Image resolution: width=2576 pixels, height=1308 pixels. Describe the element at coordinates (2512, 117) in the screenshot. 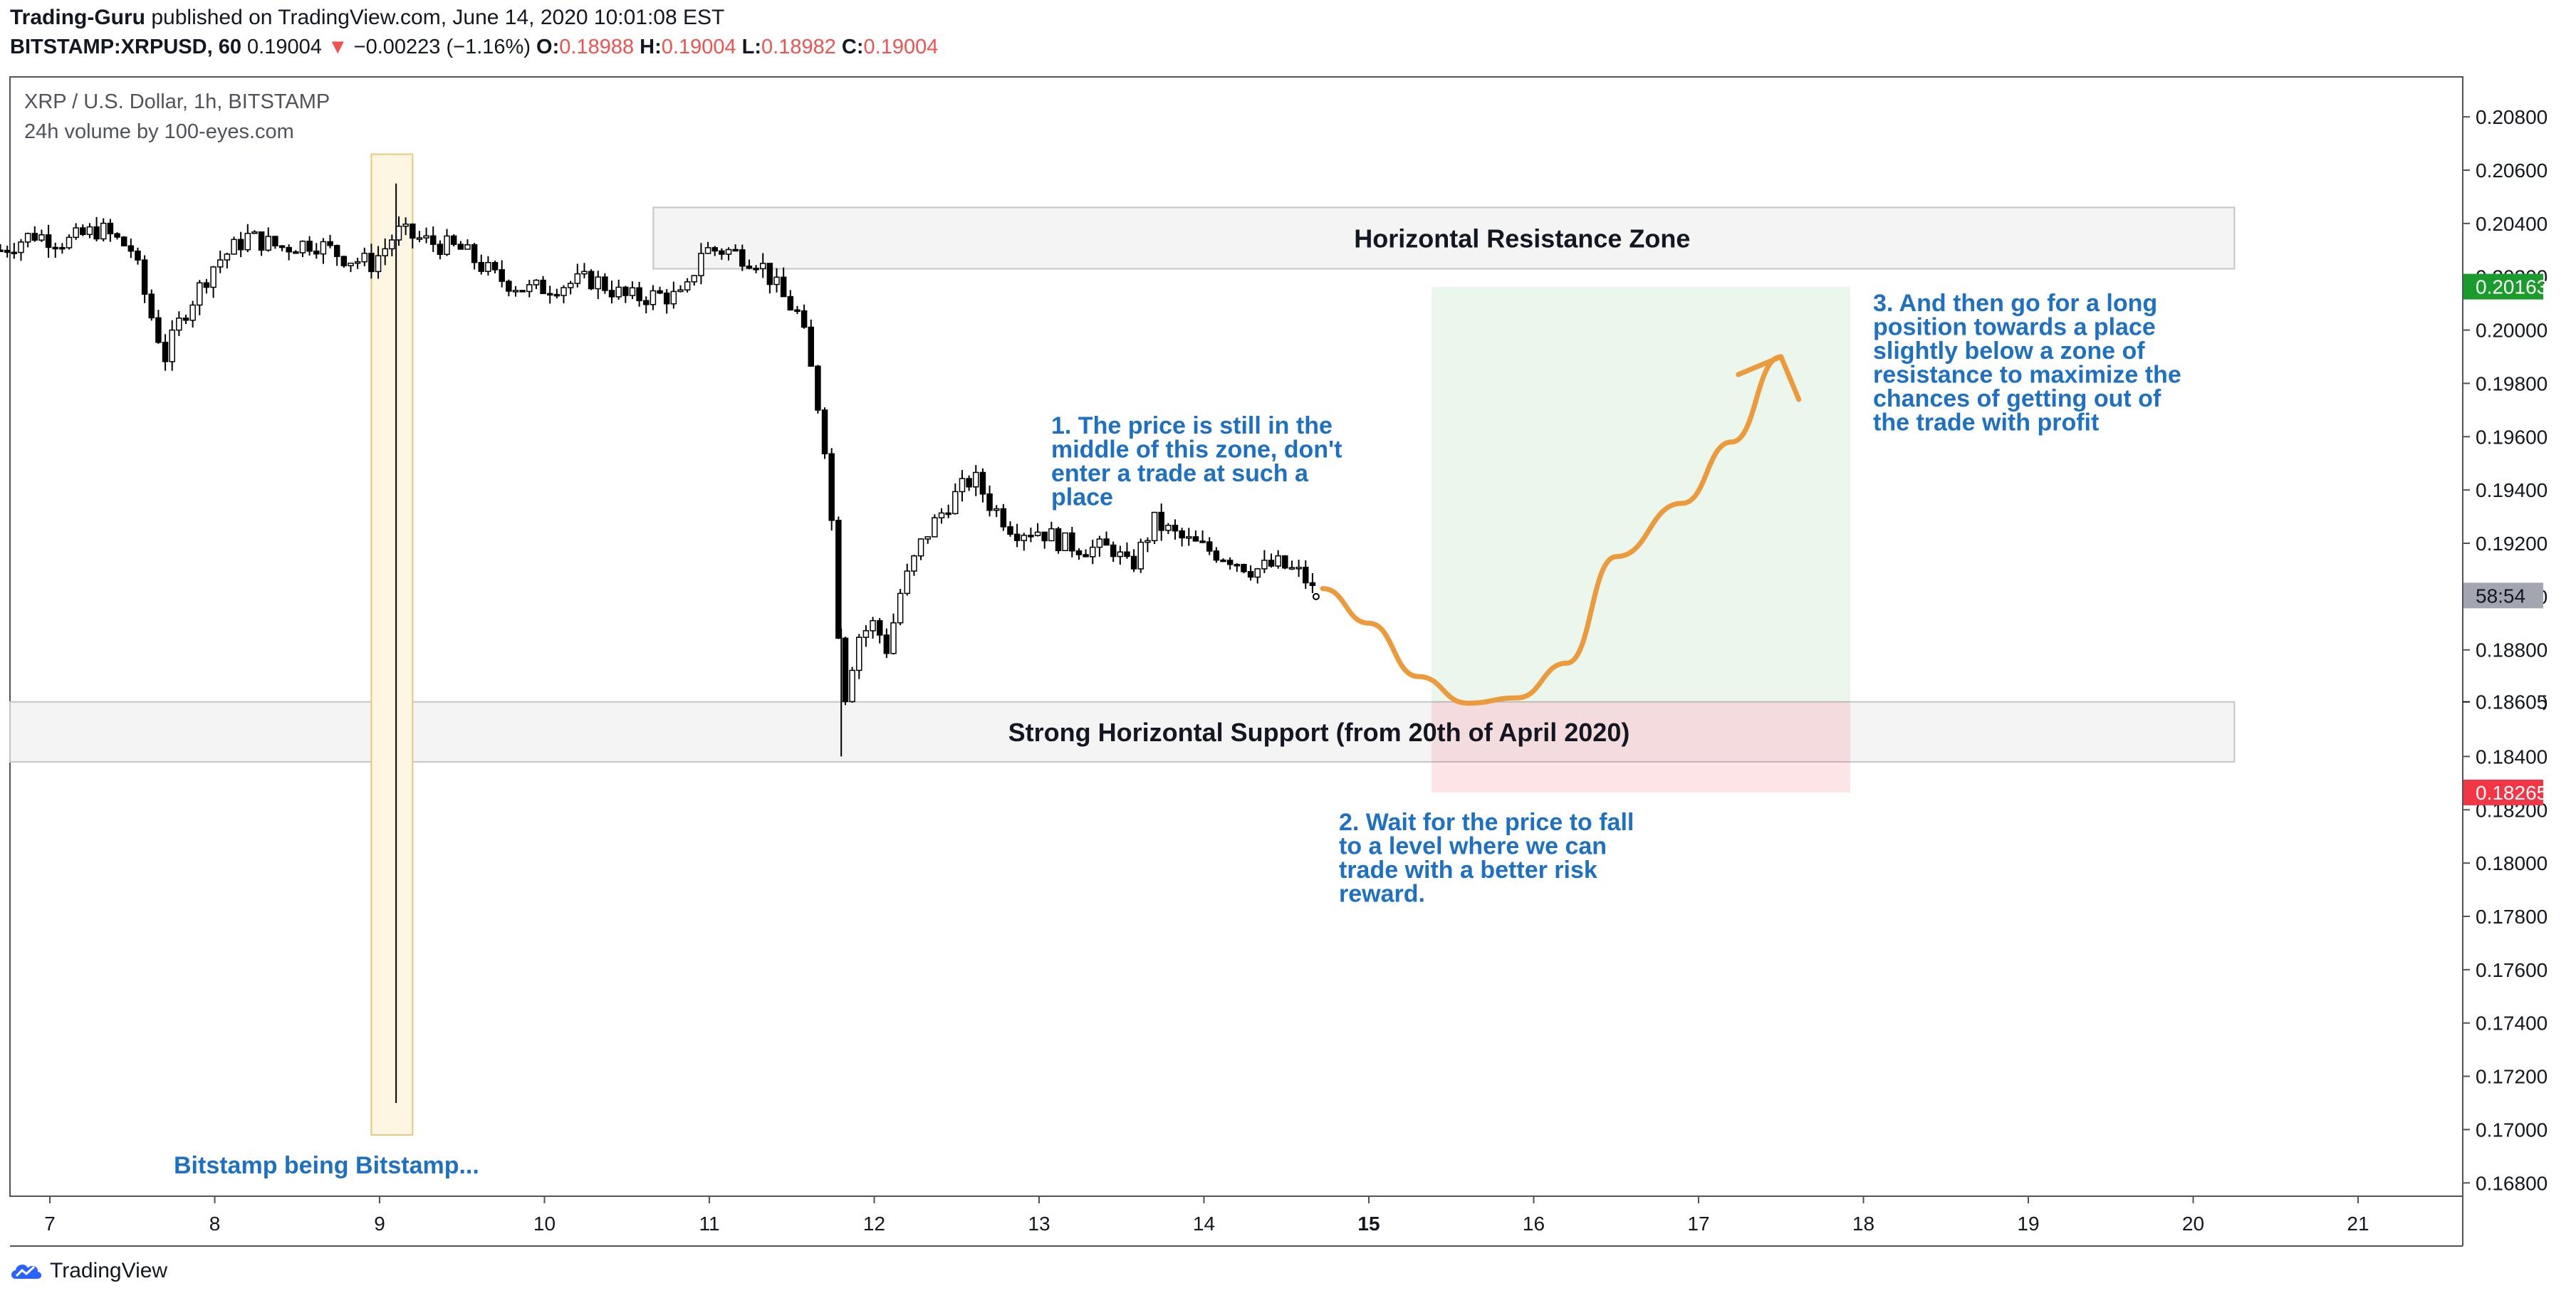

I see `price-tick-label: 0.20800` at that location.